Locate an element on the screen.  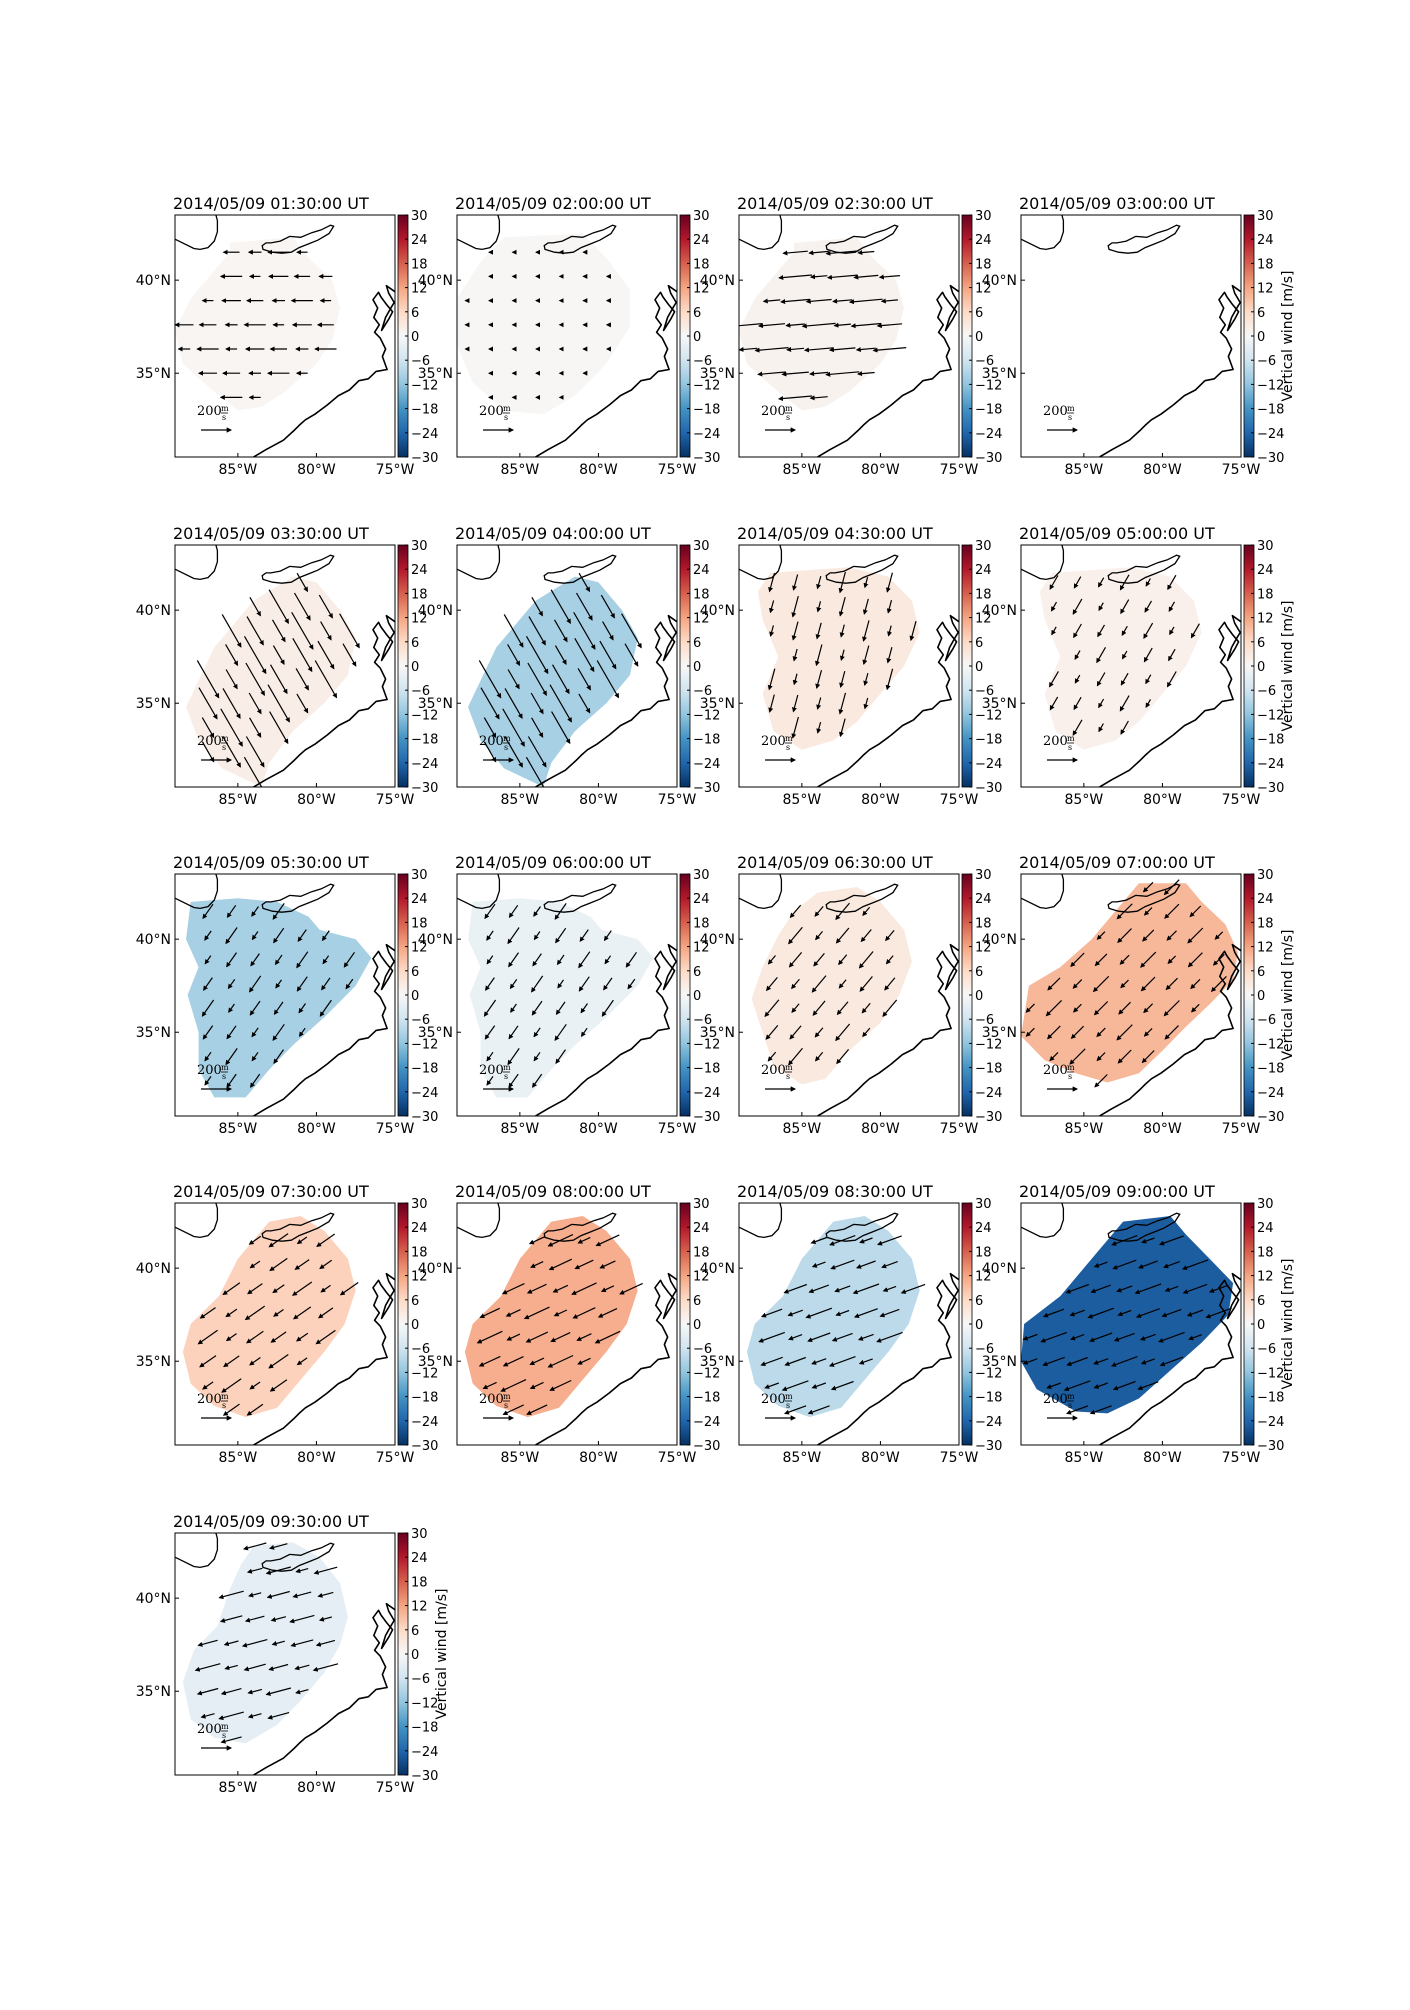
colorbar-label: Vertical wind [m/s] is located at coordinates (1288, 995).